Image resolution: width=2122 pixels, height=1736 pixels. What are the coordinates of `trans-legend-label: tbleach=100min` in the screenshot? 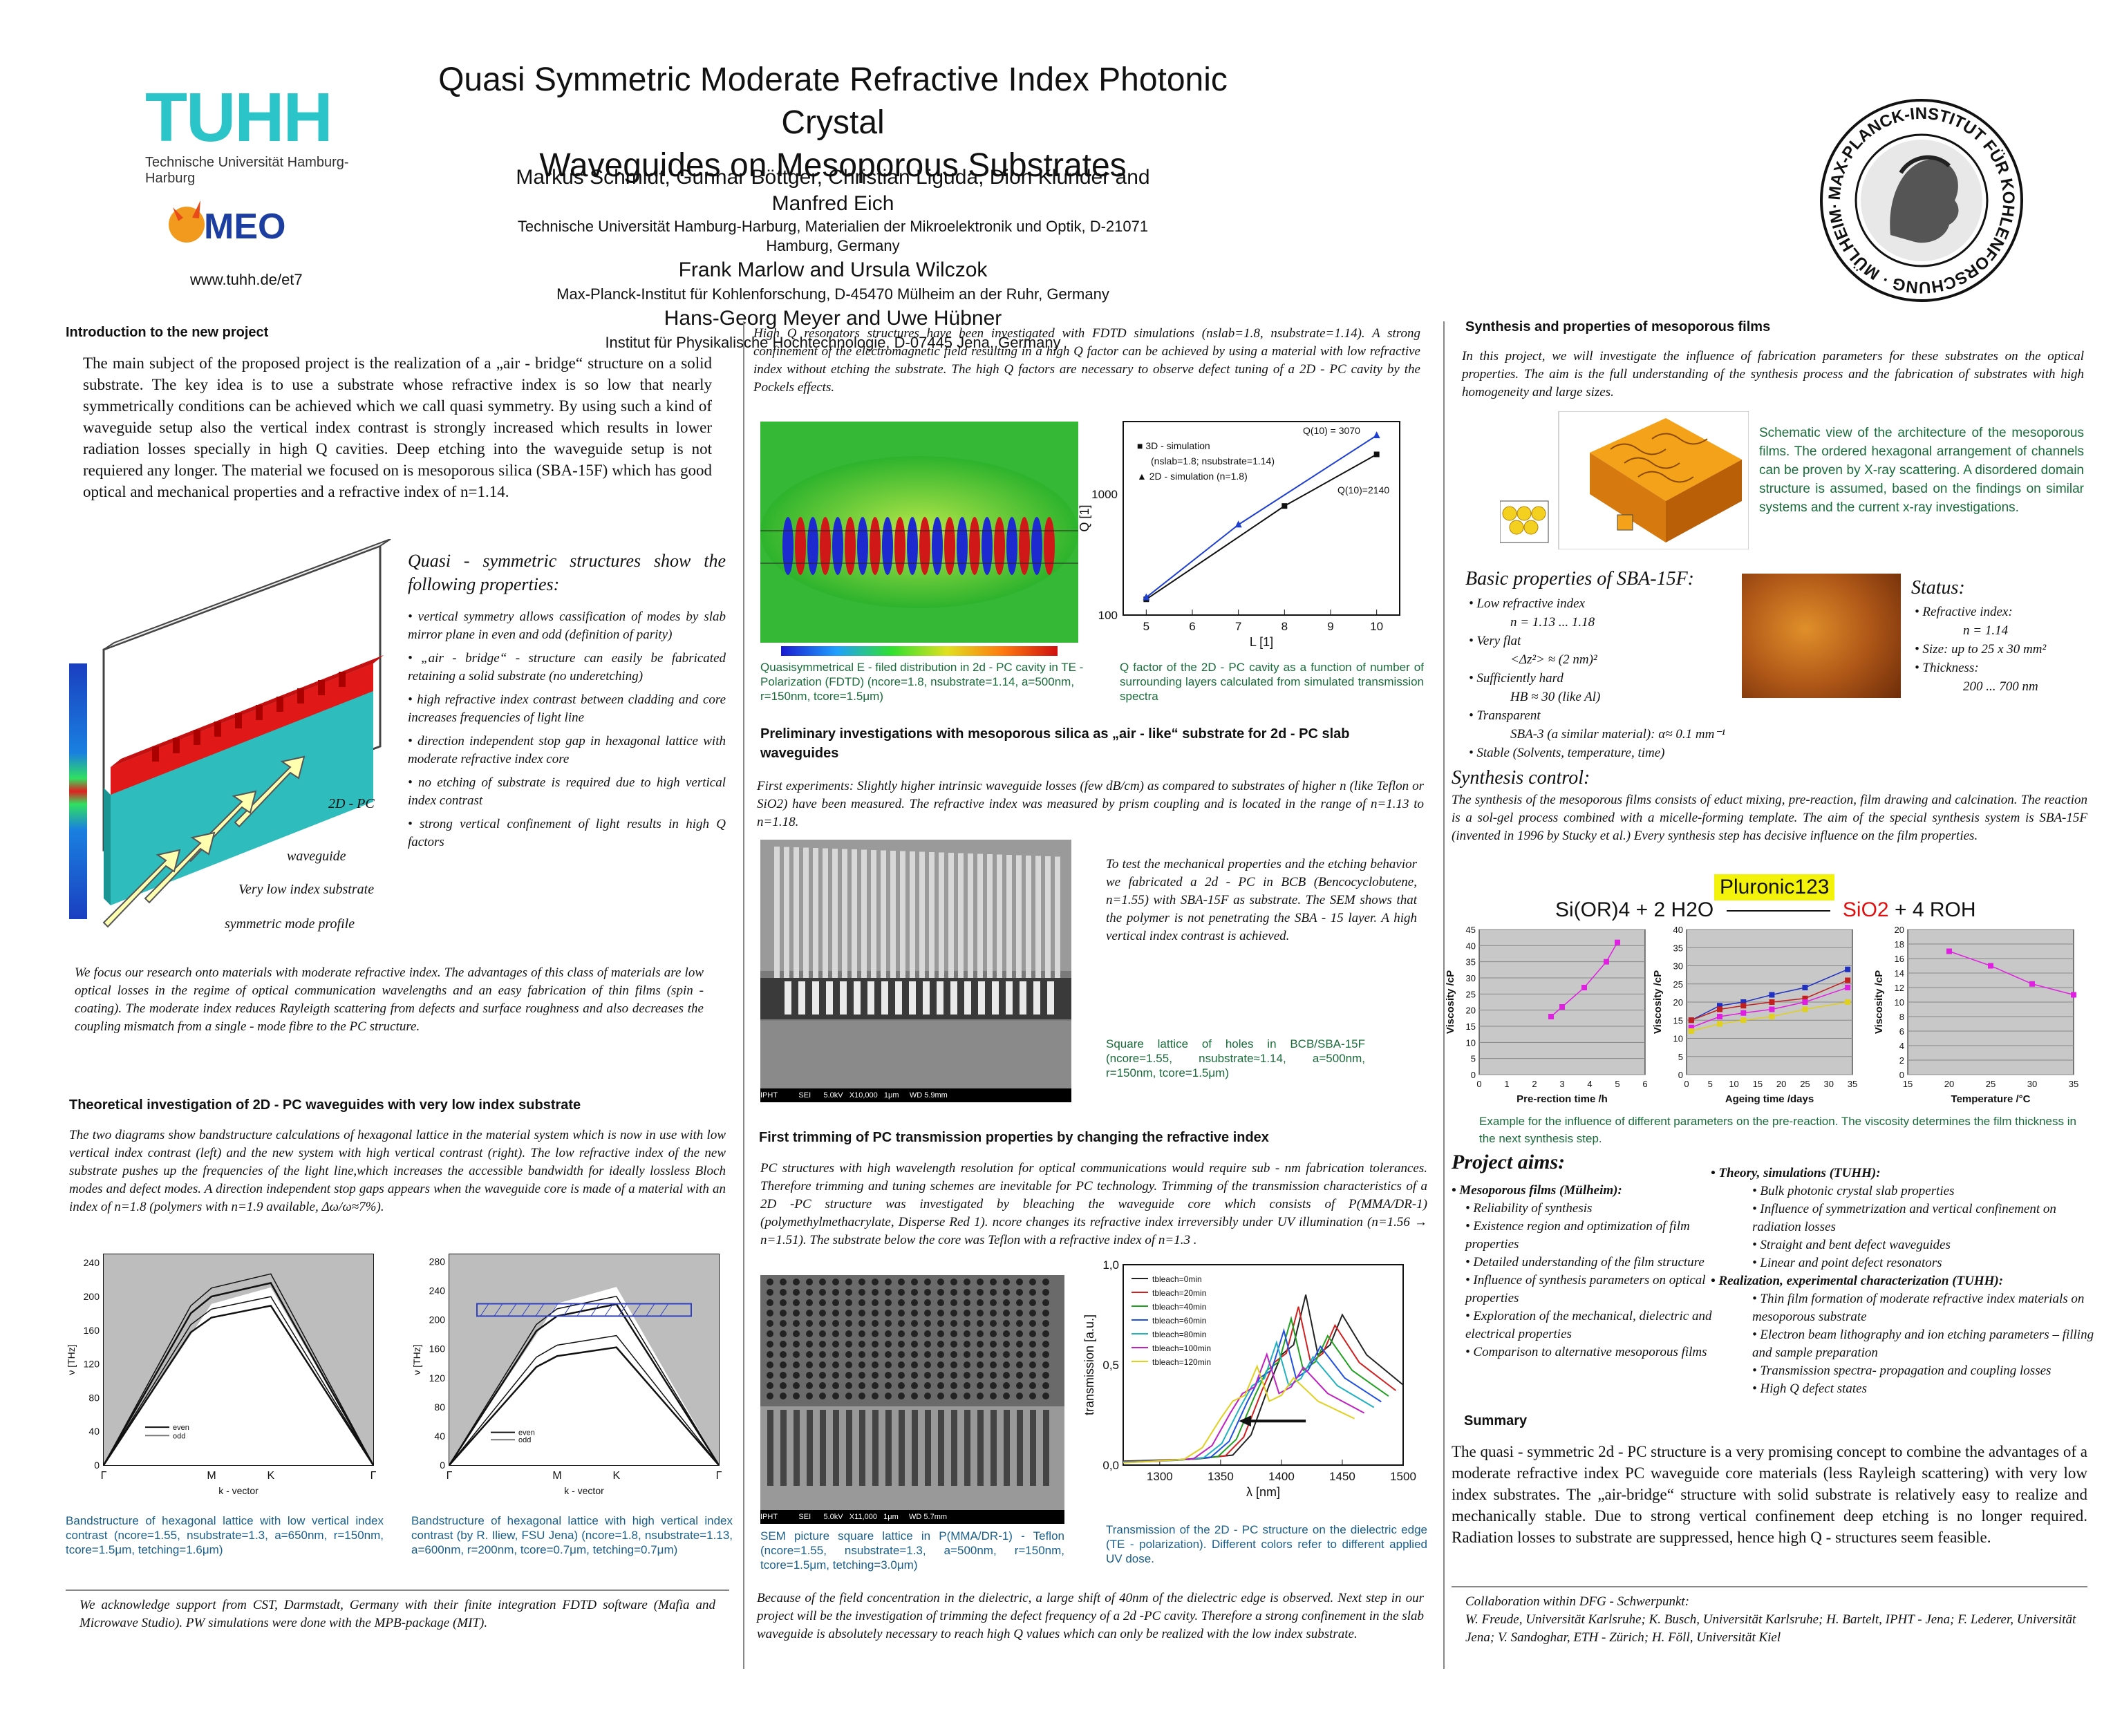 It's located at (1181, 1348).